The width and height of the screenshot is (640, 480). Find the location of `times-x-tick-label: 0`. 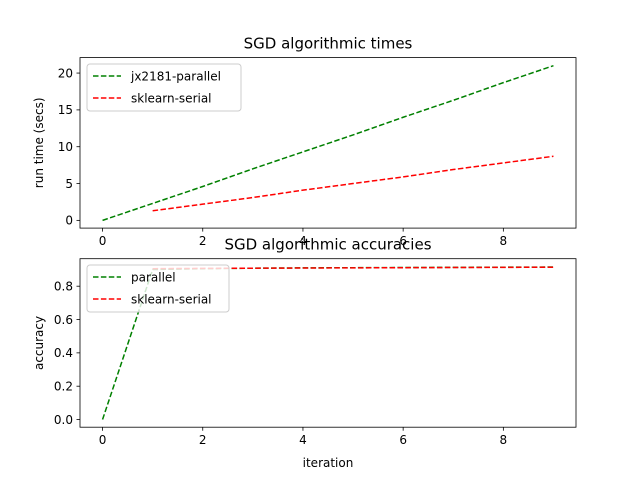

times-x-tick-label: 0 is located at coordinates (103, 241).